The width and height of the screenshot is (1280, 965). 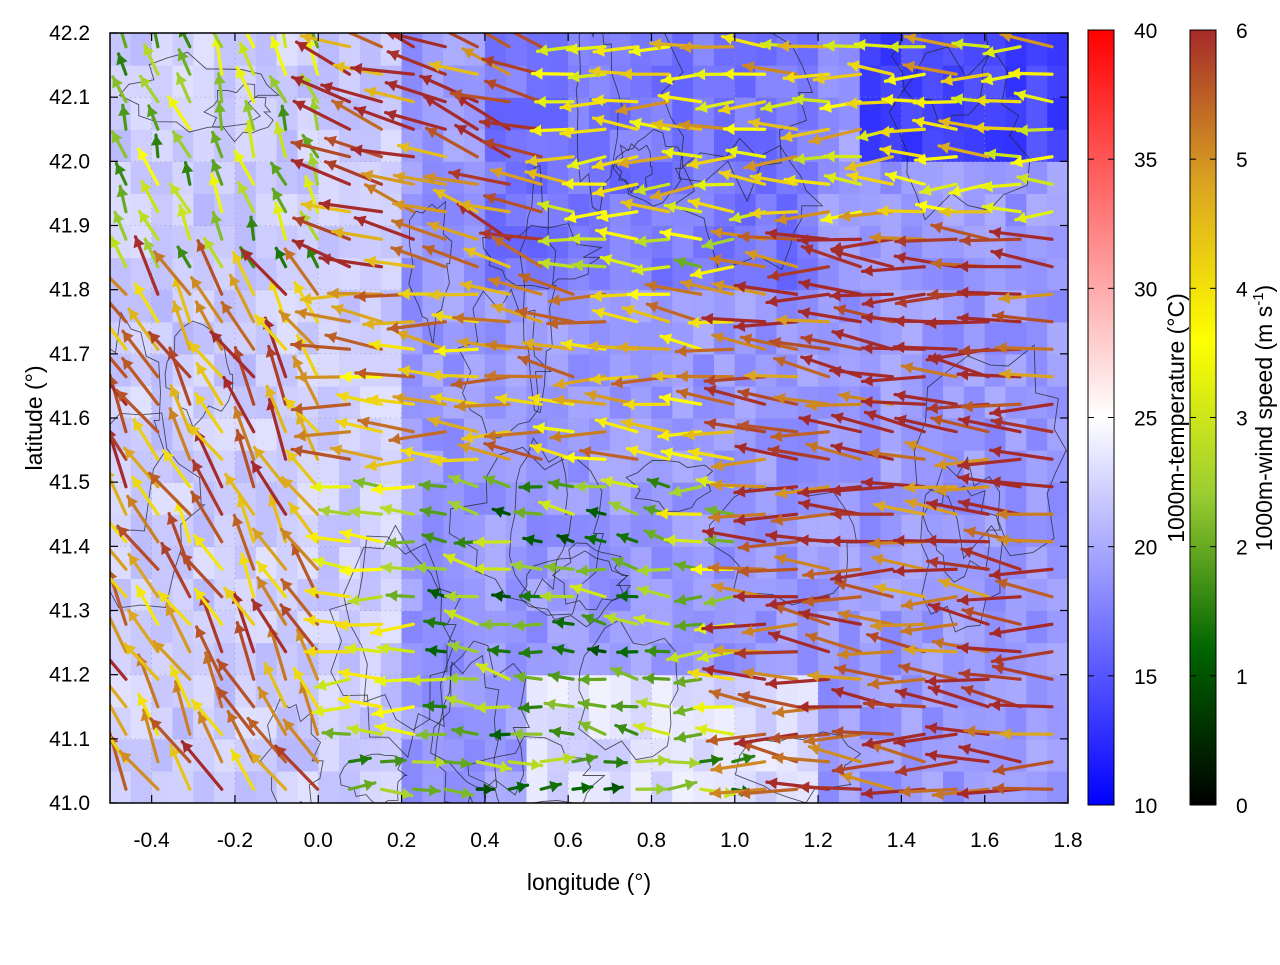 I want to click on temperature-colorbar-label: 1000m-temperature (°C), so click(x=1176, y=418).